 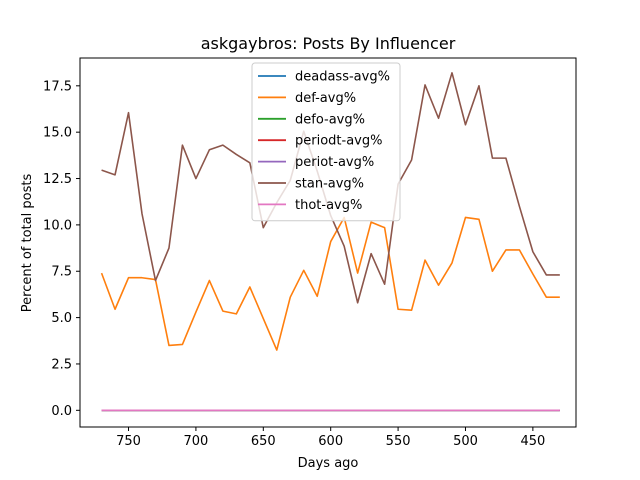 I want to click on y-axis-label: Percent of total posts, so click(x=27, y=243).